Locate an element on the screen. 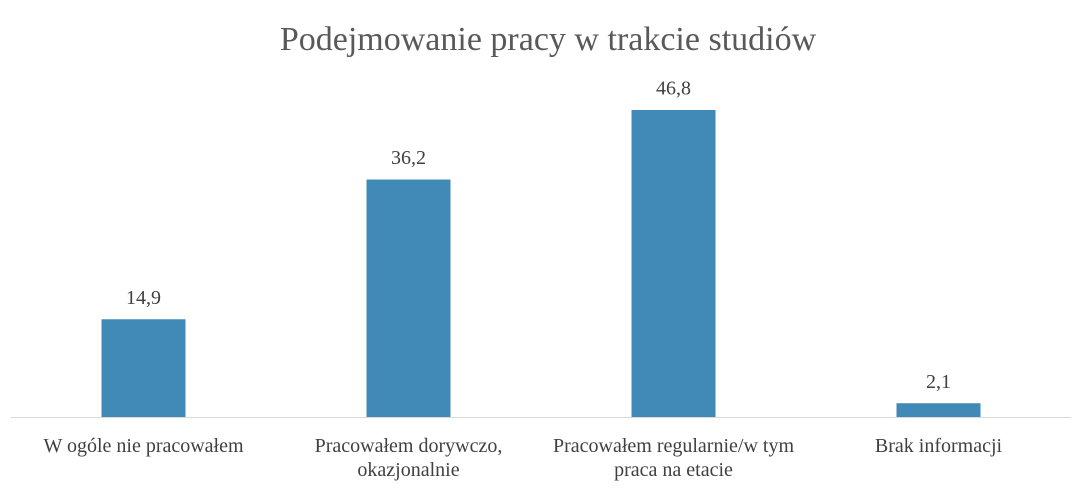 This screenshot has width=1081, height=489. data-label: 2,1 is located at coordinates (938, 382).